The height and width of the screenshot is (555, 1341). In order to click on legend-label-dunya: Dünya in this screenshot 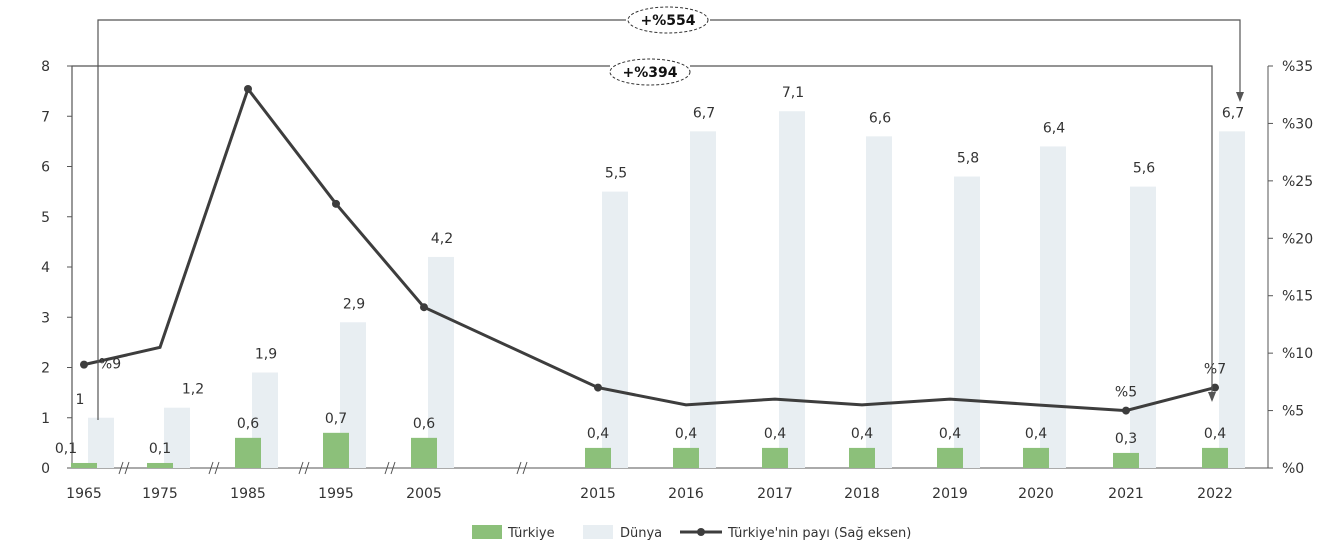, I will do `click(641, 533)`.